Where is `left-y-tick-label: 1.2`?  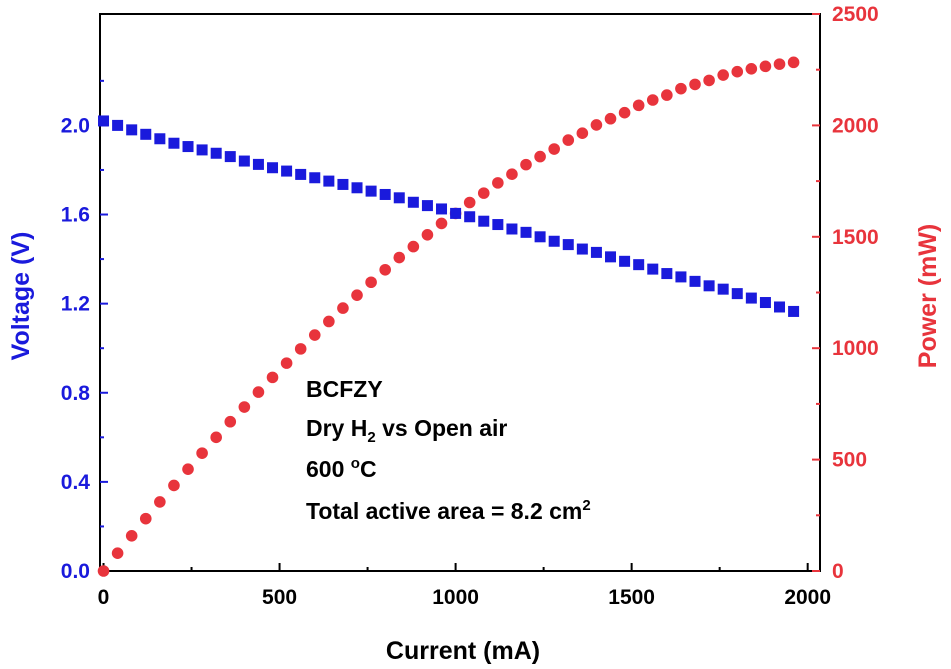 left-y-tick-label: 1.2 is located at coordinates (75, 304).